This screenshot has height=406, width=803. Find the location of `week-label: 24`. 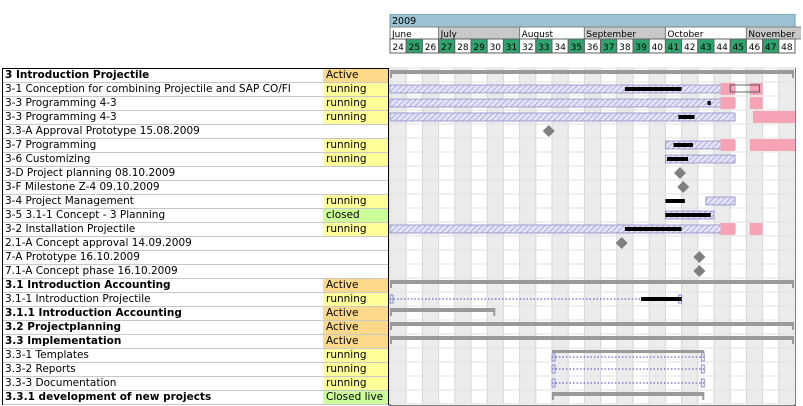

week-label: 24 is located at coordinates (398, 48).